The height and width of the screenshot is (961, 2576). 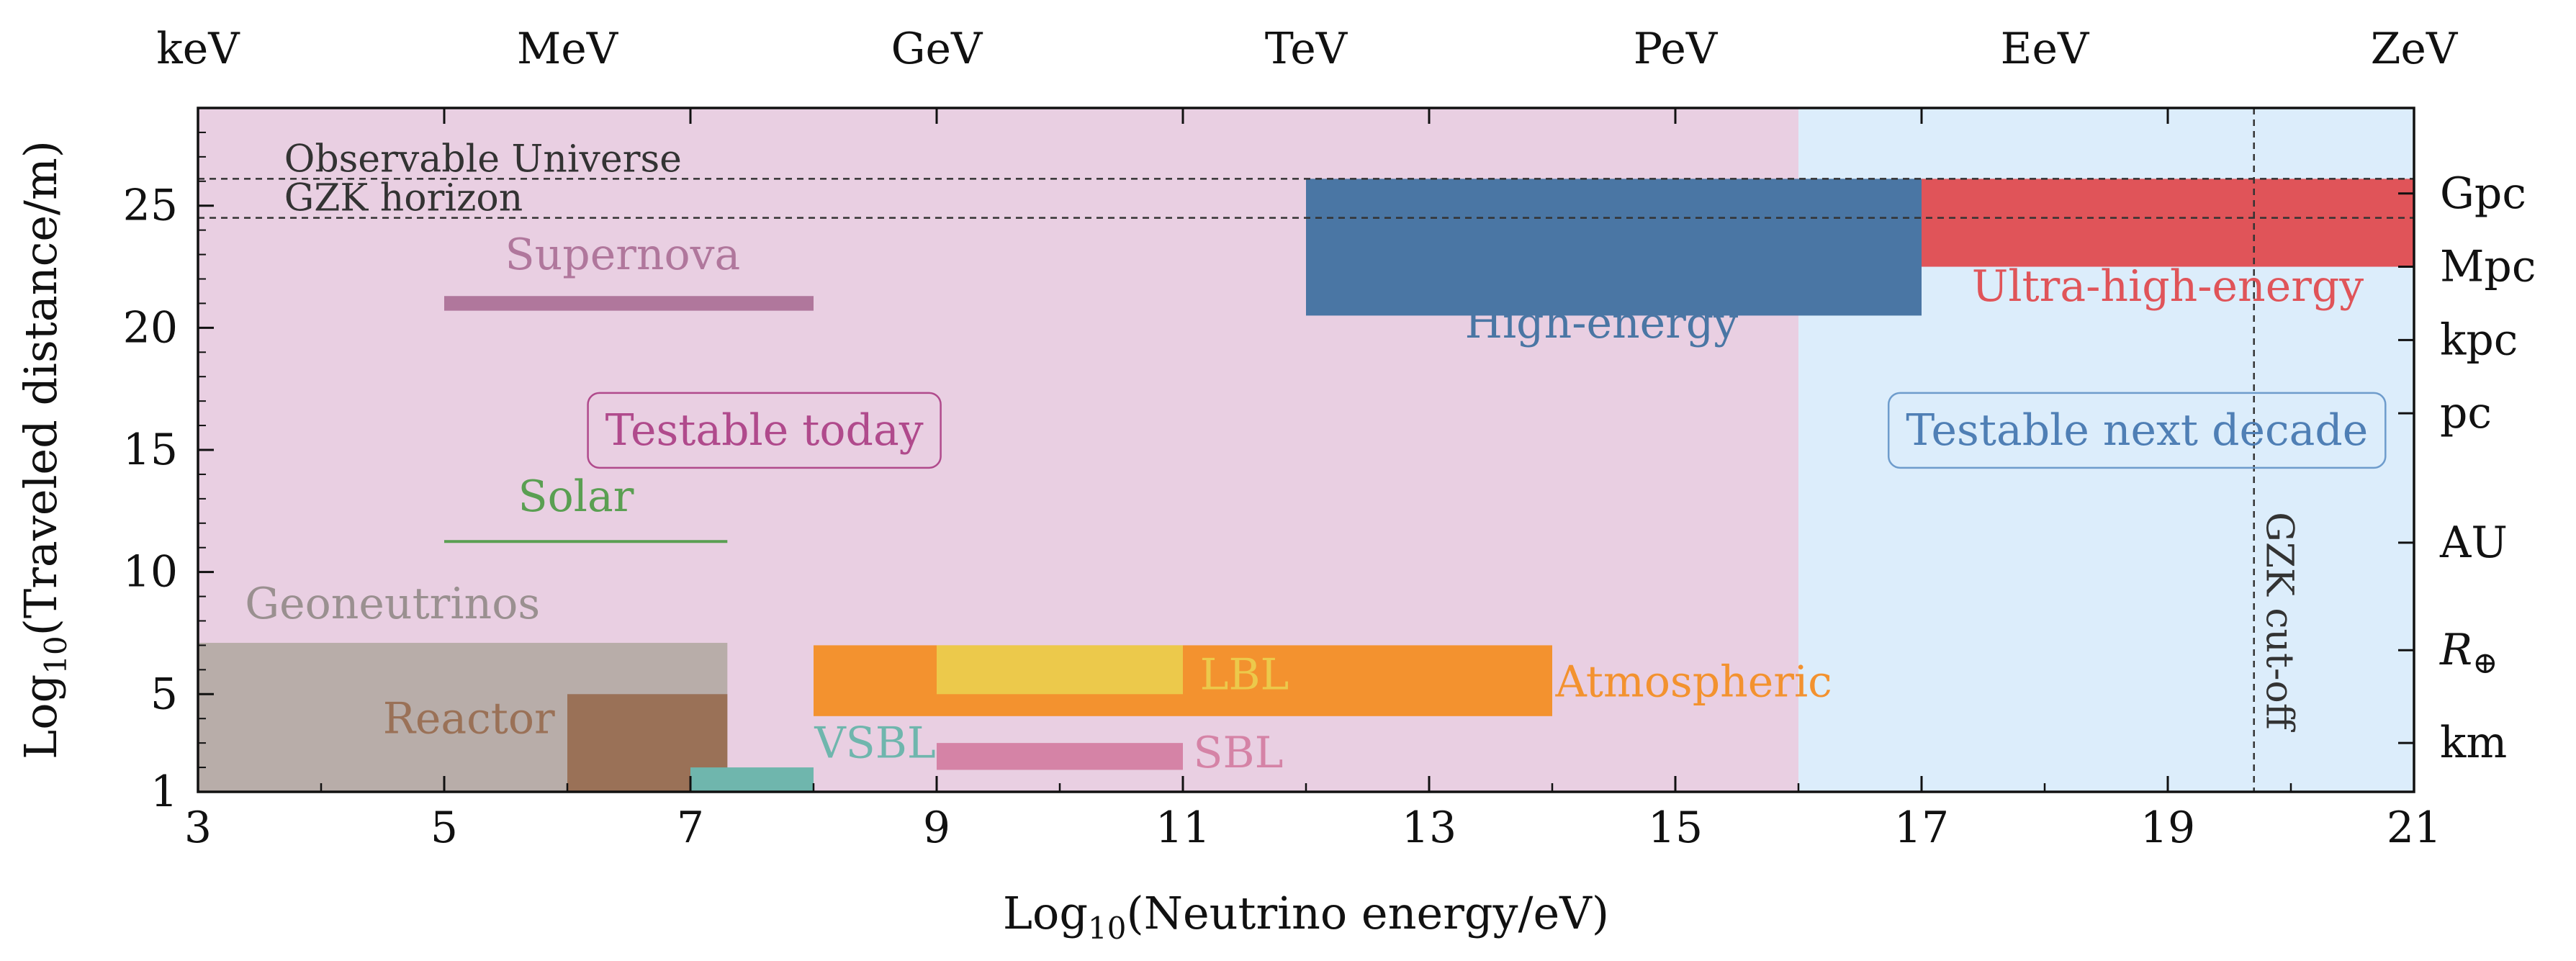 I want to click on label-reactor: Reactor, so click(x=469, y=719).